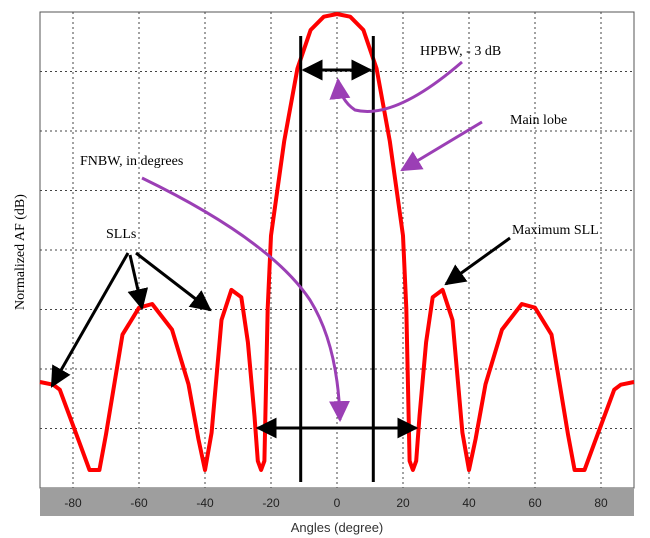 Image resolution: width=650 pixels, height=538 pixels. I want to click on y-axis-label: Normalized AF (dB), so click(20, 252).